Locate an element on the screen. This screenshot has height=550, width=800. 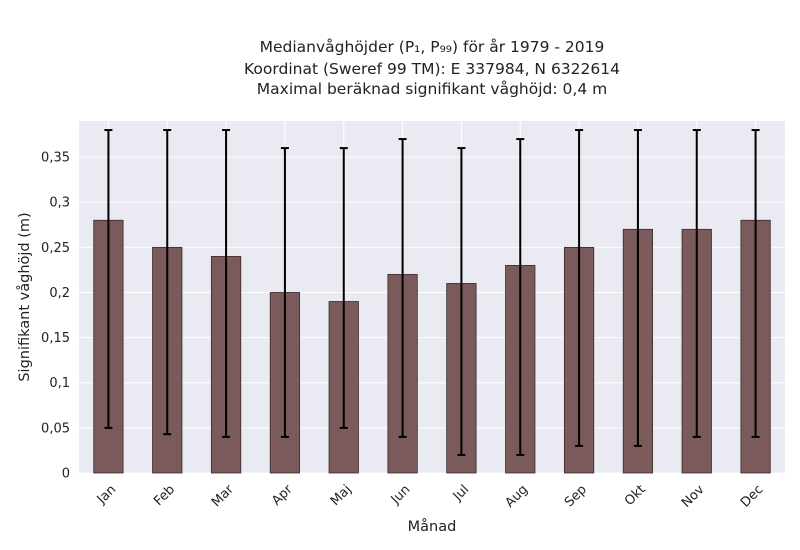
error-bar-okt is located at coordinates (637, 288).